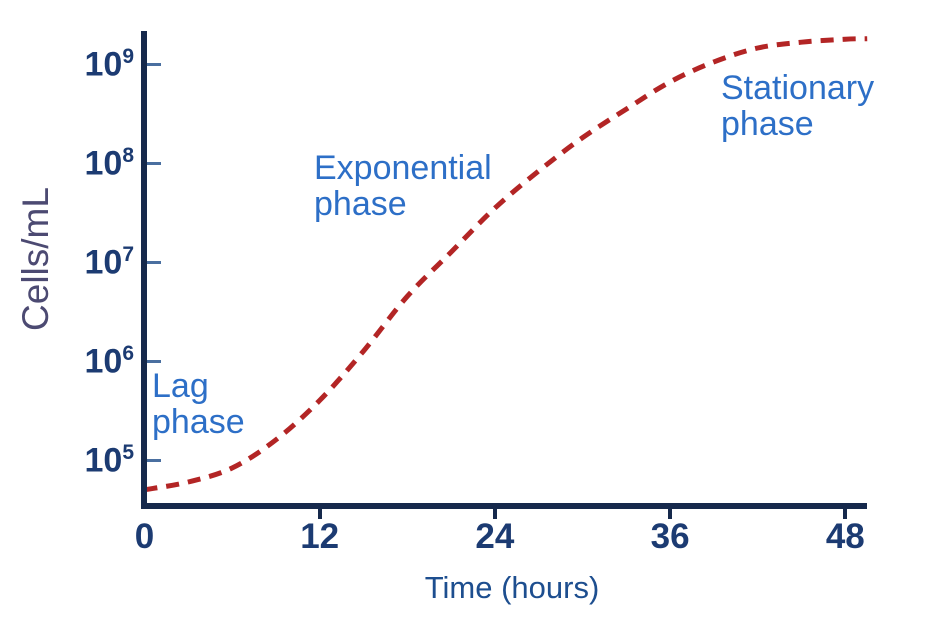  What do you see at coordinates (403, 168) in the screenshot?
I see `phase-label-line: Exponential` at bounding box center [403, 168].